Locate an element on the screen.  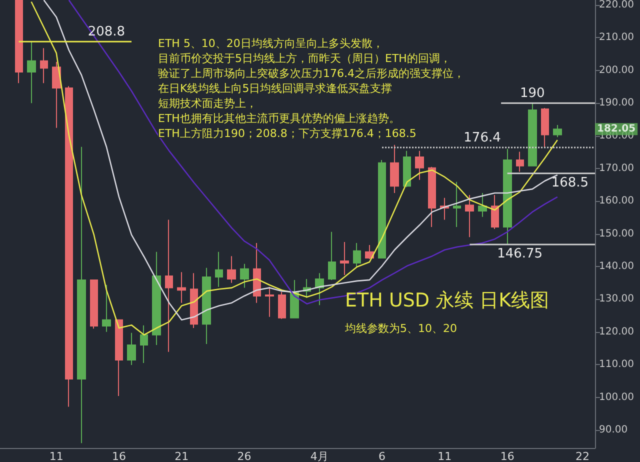
annotation: 在日K线均线上向5日均线回调寻求逢低买盘支撑 is located at coordinates (275, 88).